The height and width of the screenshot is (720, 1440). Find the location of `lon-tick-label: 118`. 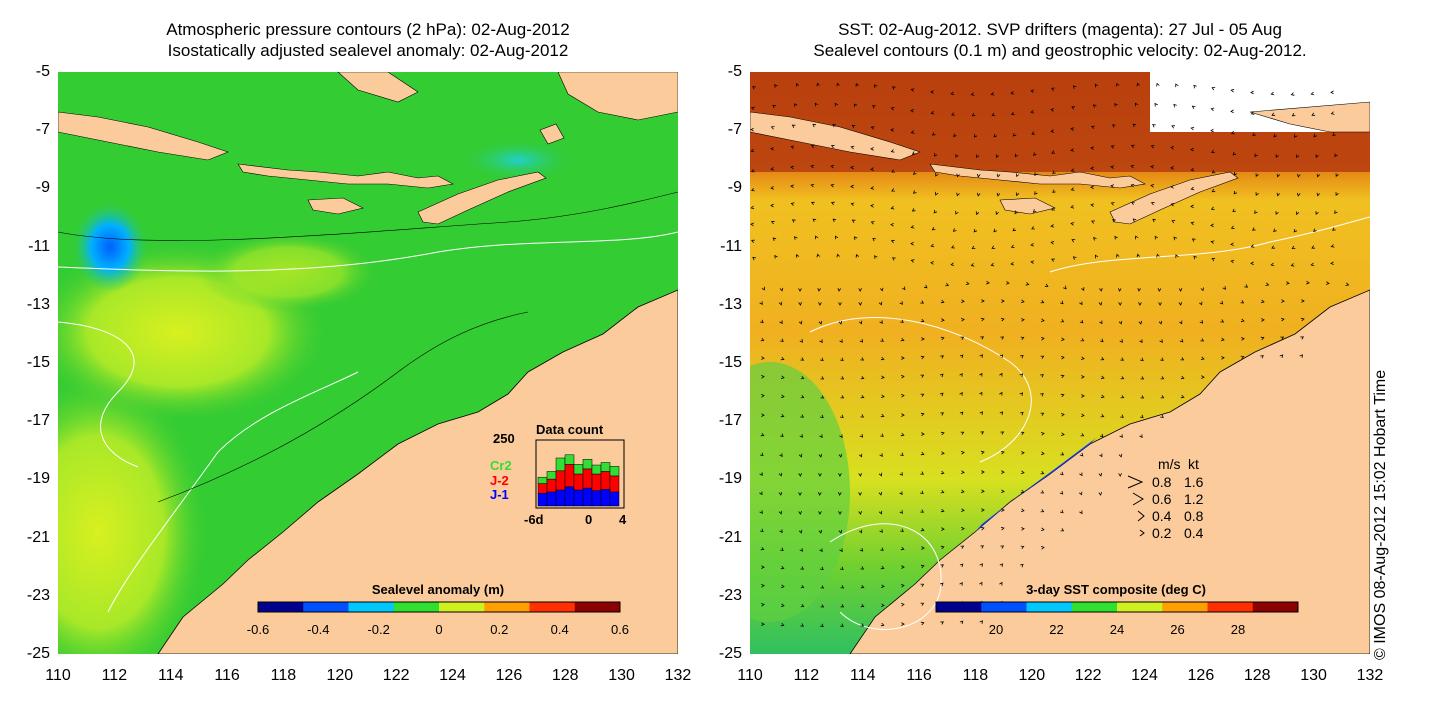

lon-tick-label: 118 is located at coordinates (975, 675).